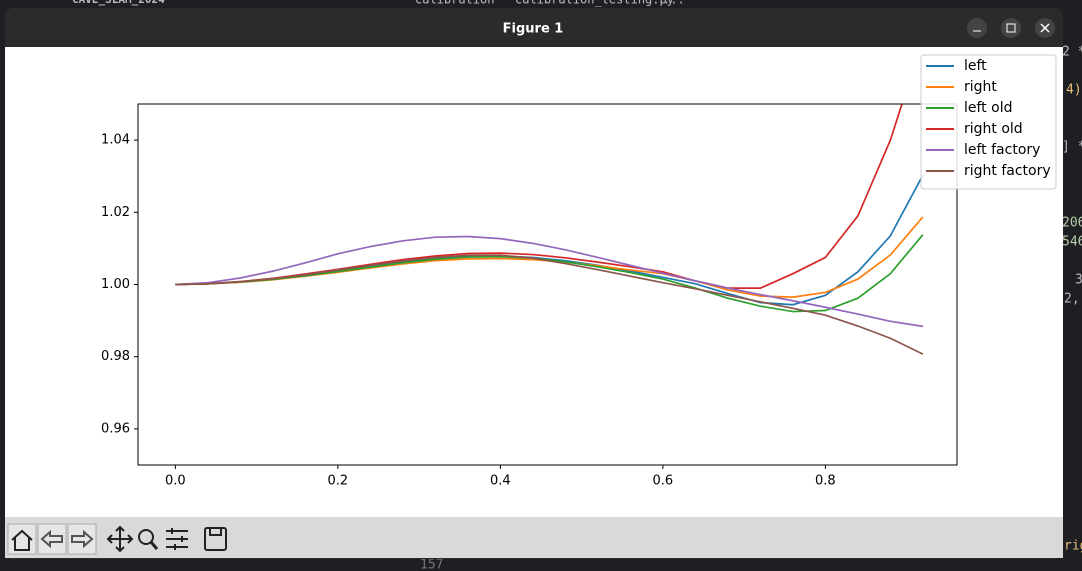  Describe the element at coordinates (115, 356) in the screenshot. I see `y-tick-label: 0.98` at that location.